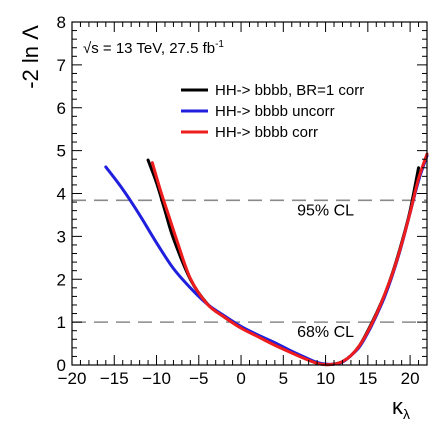 Image resolution: width=447 pixels, height=436 pixels. What do you see at coordinates (367, 378) in the screenshot?
I see `x-tick-label: 15` at bounding box center [367, 378].